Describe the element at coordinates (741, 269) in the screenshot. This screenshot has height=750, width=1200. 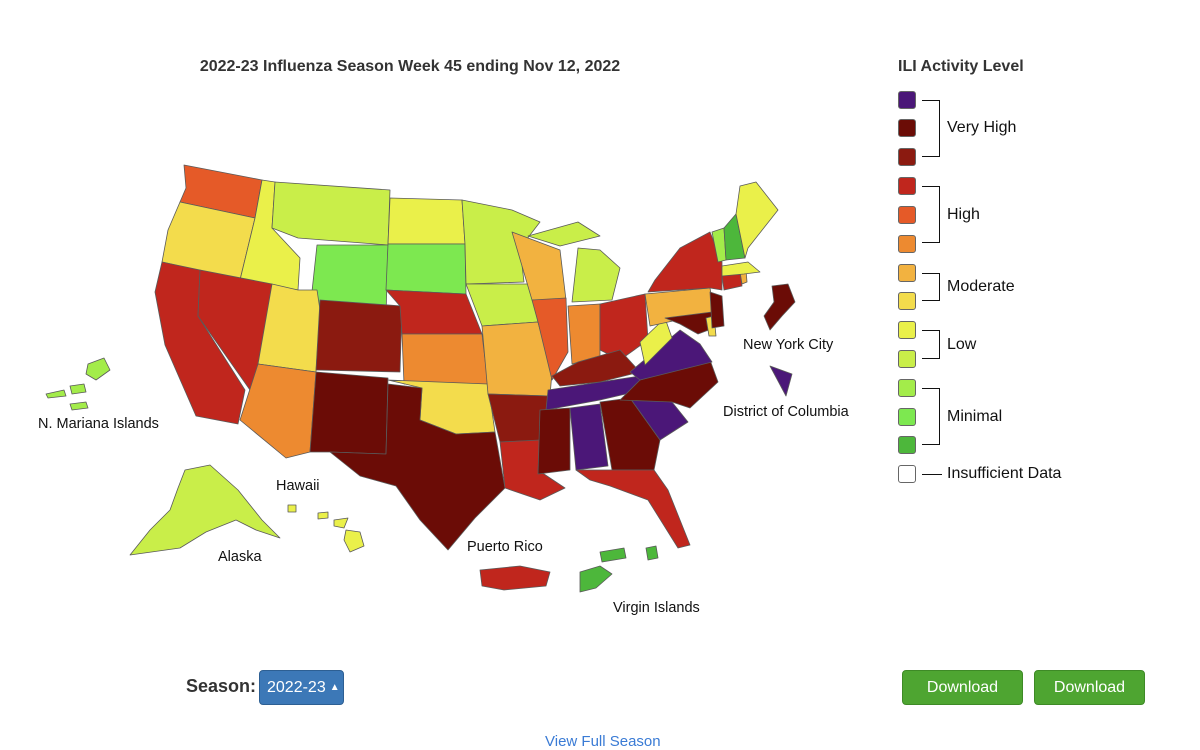
I see `state-massachusetts` at that location.